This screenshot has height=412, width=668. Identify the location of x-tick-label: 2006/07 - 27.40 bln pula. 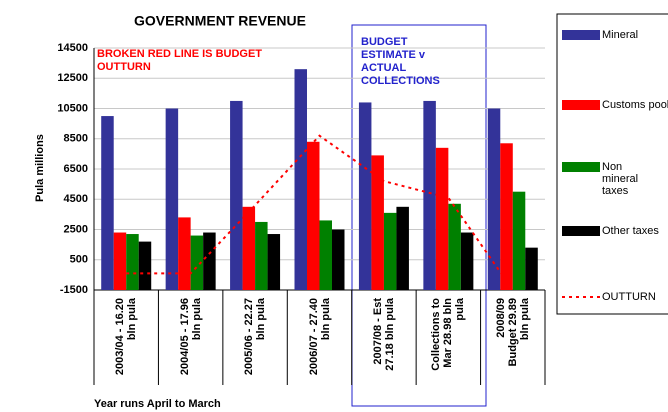
(319, 337).